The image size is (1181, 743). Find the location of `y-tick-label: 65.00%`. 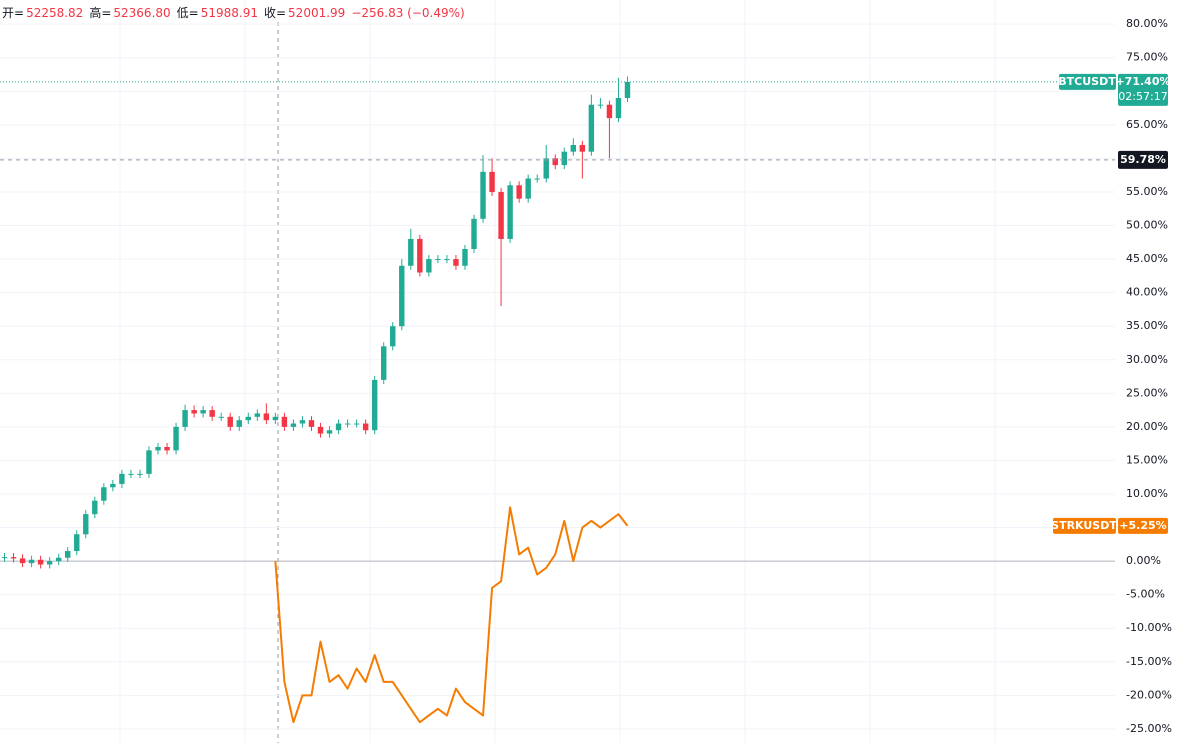

y-tick-label: 65.00% is located at coordinates (1147, 124).